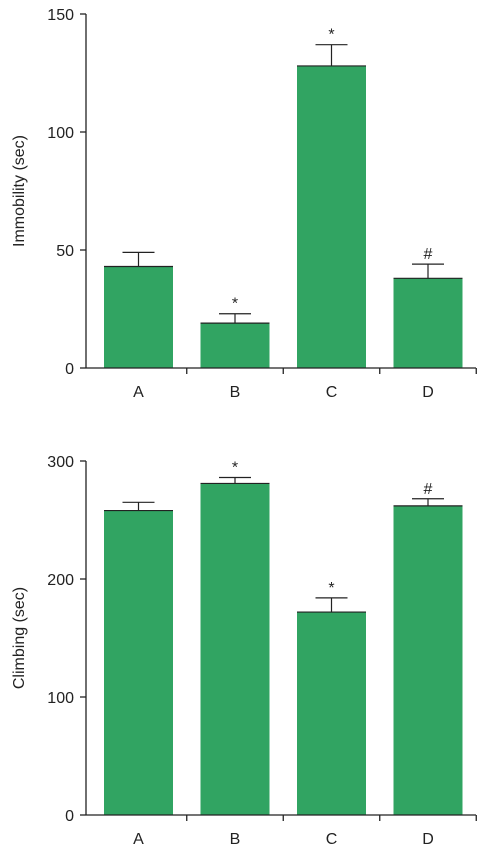 The height and width of the screenshot is (851, 490). What do you see at coordinates (428, 489) in the screenshot?
I see `climbing-annotation-d: #` at bounding box center [428, 489].